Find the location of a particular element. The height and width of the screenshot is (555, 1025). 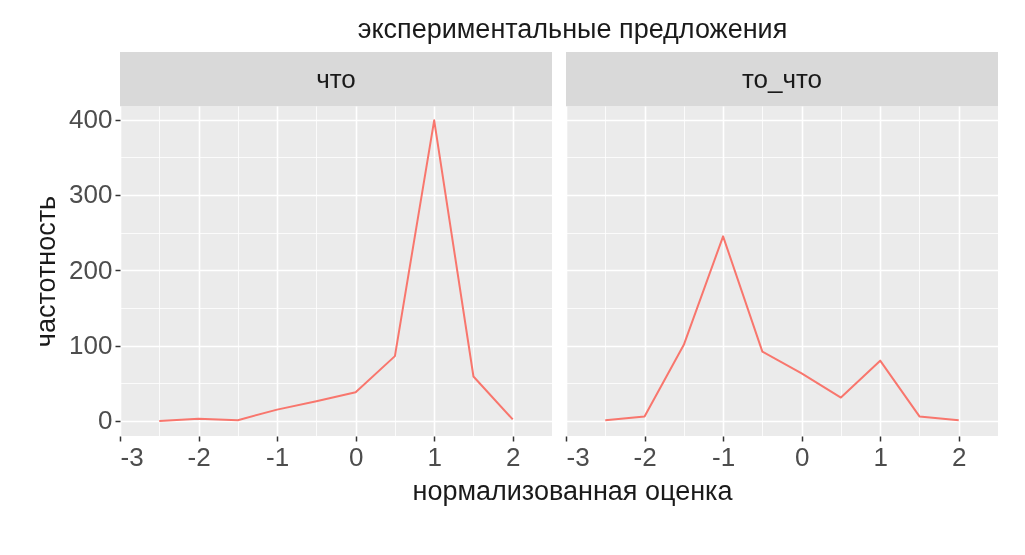

chart-subtitle: что is located at coordinates (336, 79).